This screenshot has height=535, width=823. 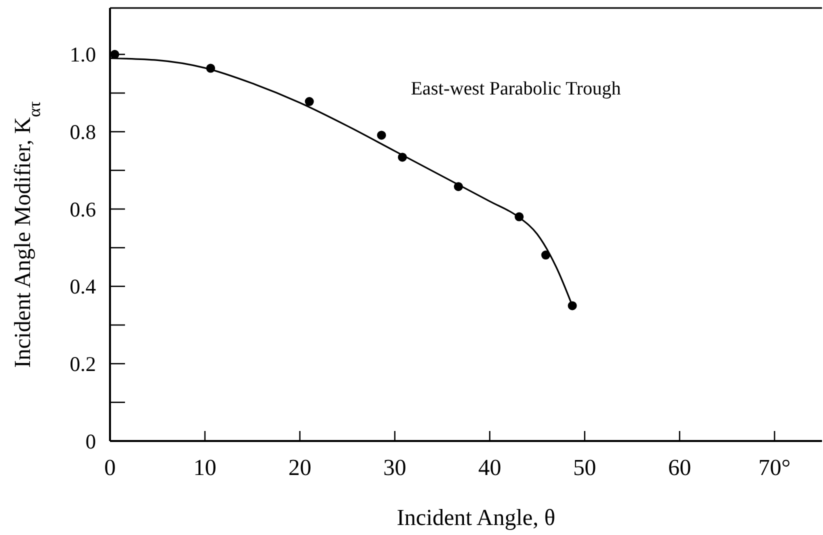 What do you see at coordinates (83, 54) in the screenshot?
I see `y-tick-label: 1.0` at bounding box center [83, 54].